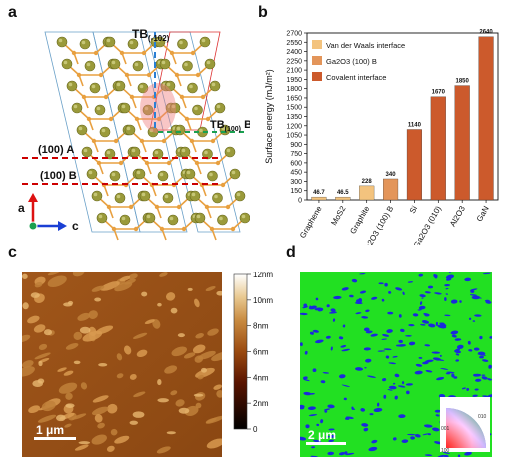 The width and height of the screenshot is (505, 467). Describe the element at coordinates (439, 93) in the screenshot. I see `bar-value-label: 1670` at that location.